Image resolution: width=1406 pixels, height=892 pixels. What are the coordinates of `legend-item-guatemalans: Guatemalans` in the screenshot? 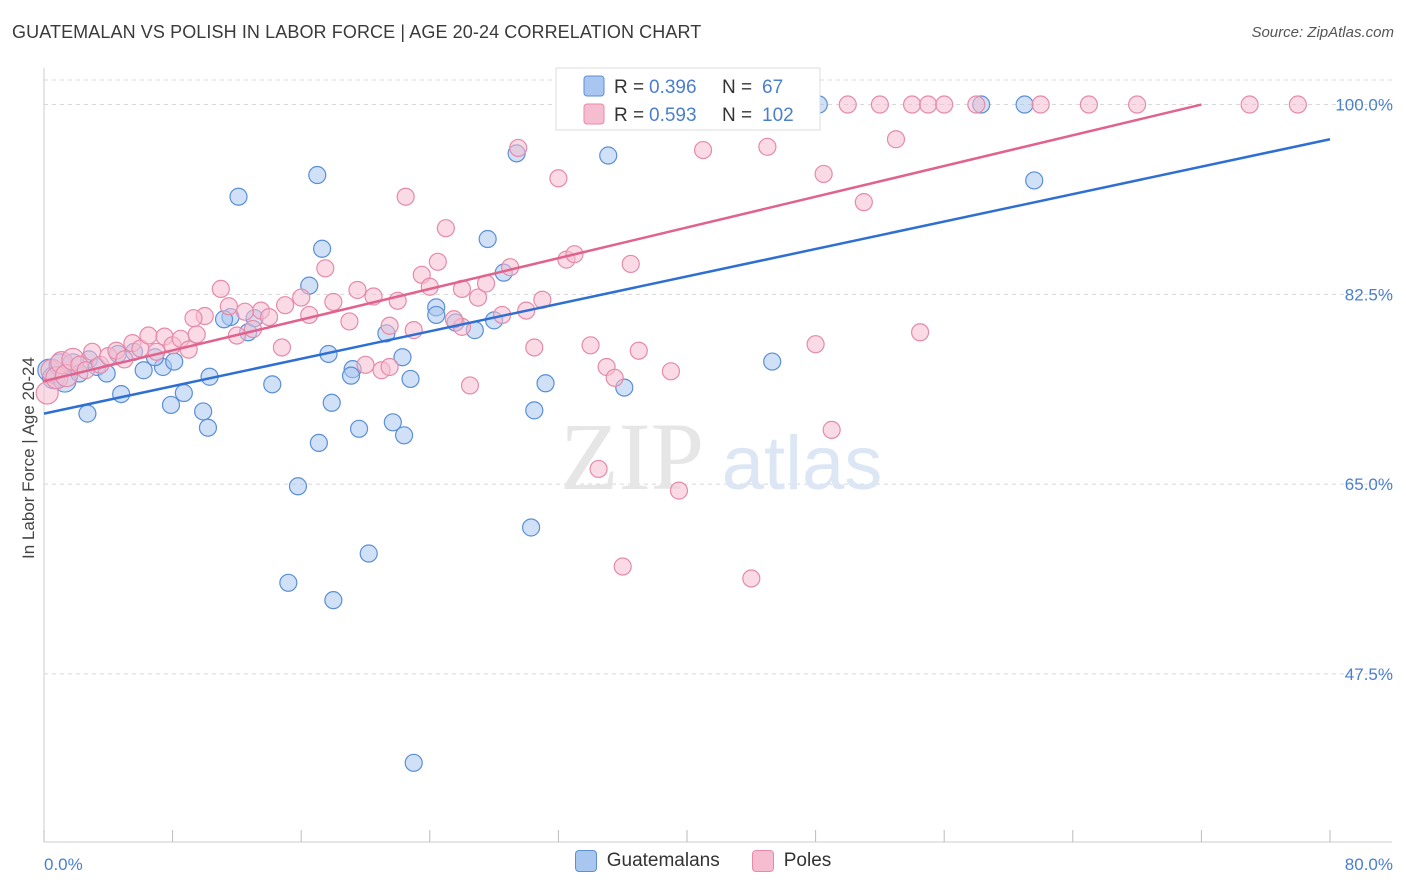 It's located at (647, 861).